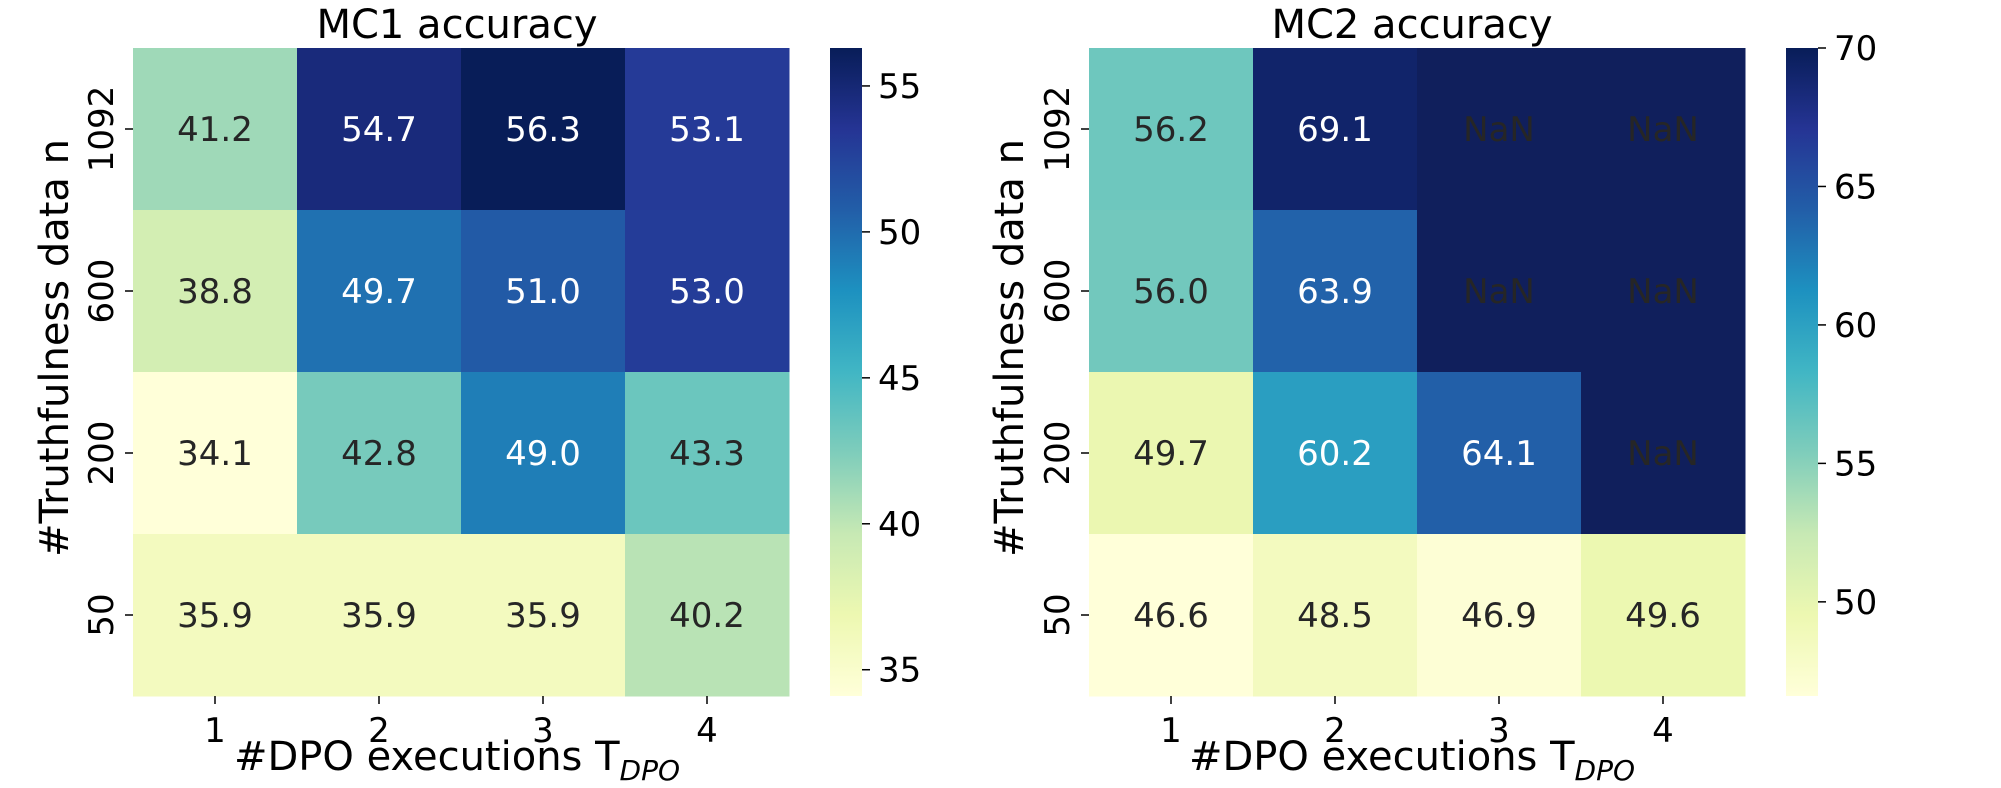  I want to click on cell-value-label: 49.6, so click(1663, 616).